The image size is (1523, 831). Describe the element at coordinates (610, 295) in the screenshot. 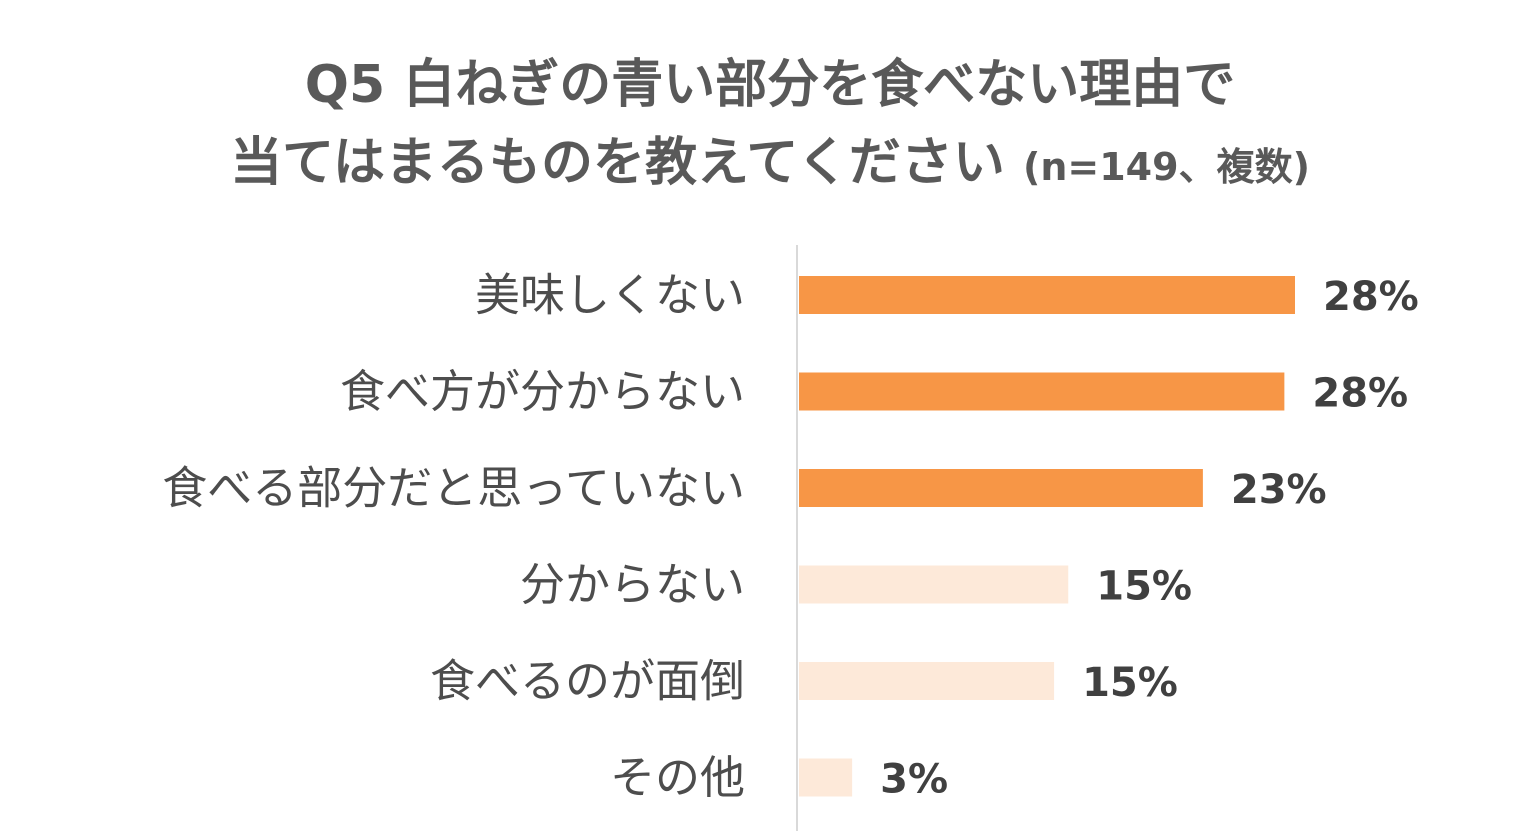

I see `category-label-1: 美味しくない` at that location.